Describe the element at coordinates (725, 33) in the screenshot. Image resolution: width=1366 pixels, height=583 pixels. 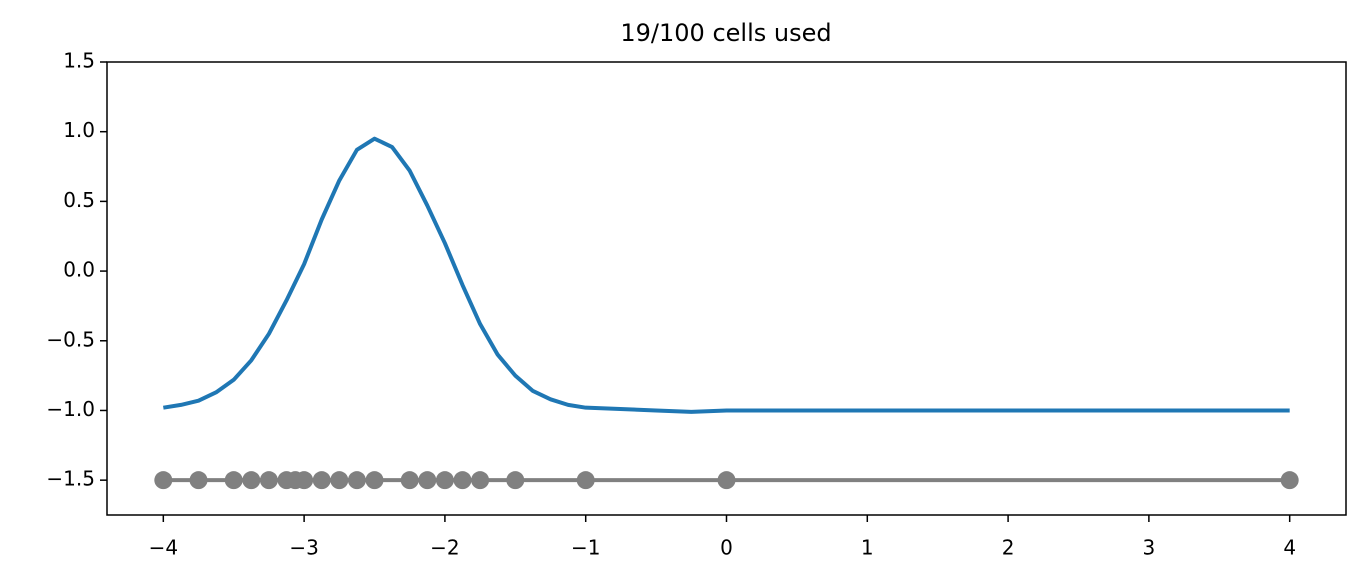
I see `chart-title: 19/100 cells used` at that location.